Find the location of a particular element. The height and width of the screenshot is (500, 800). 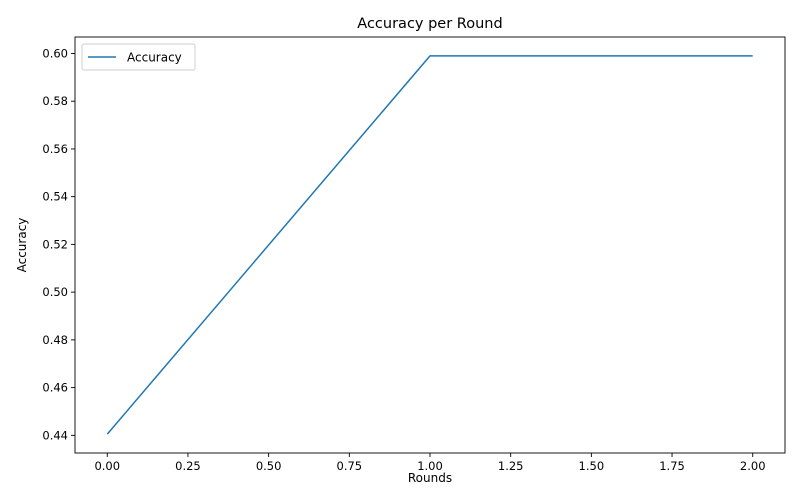

y-axis-ticks: 0.44 0.46 0.48 0.50 0.52 0.54 0.56 0.58 0.60 is located at coordinates (58, 244).